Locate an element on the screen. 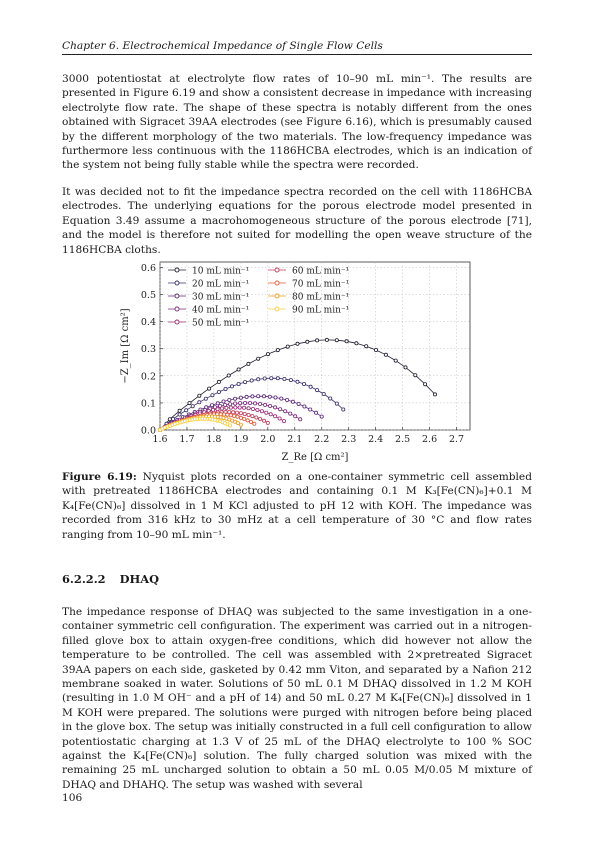  x-tick-label: 2.0 is located at coordinates (267, 439).